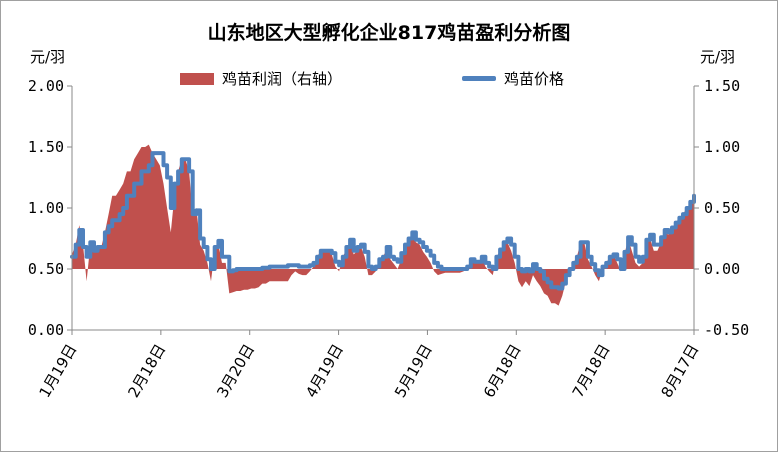 The width and height of the screenshot is (778, 452). Describe the element at coordinates (46, 147) in the screenshot. I see `left-tick-label: 1.50` at that location.